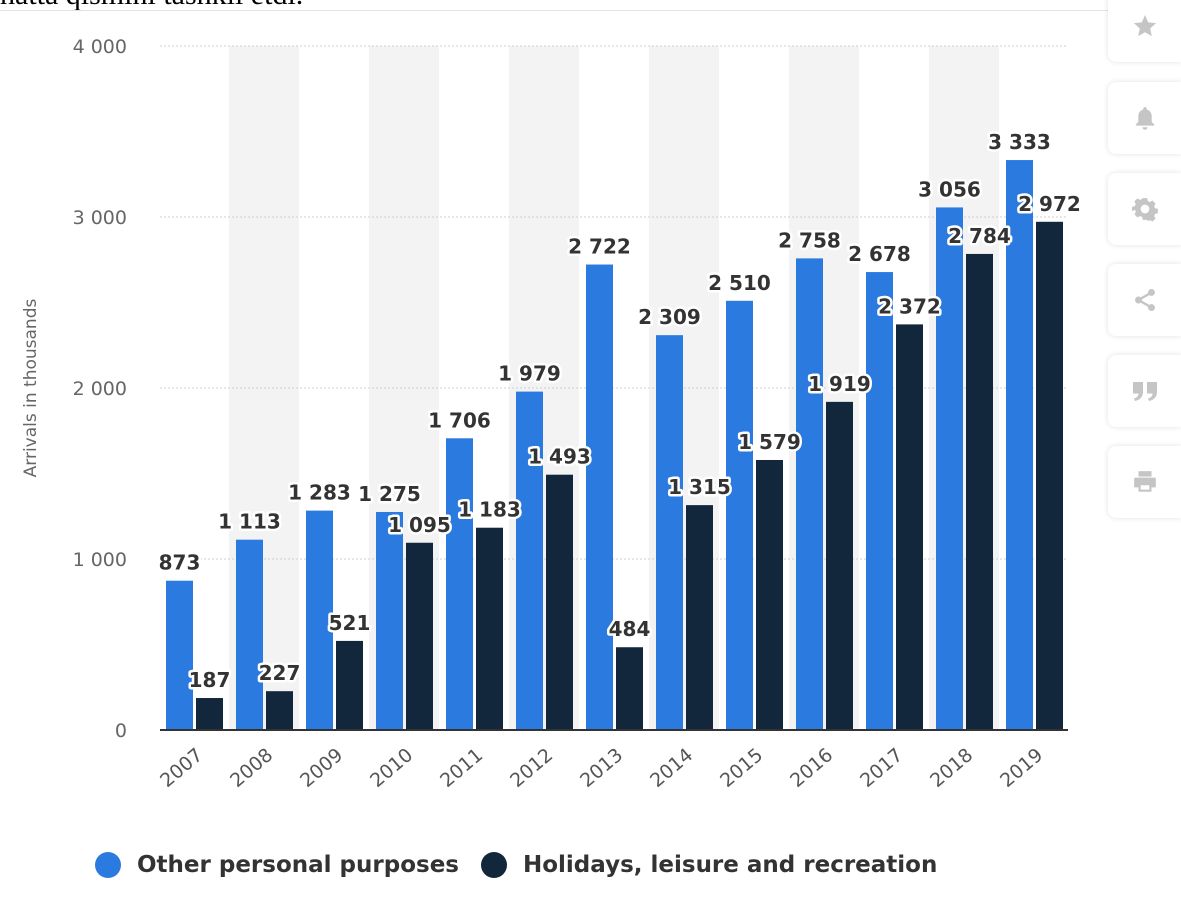  What do you see at coordinates (181, 768) in the screenshot?
I see `x-tick-label: 2007` at bounding box center [181, 768].